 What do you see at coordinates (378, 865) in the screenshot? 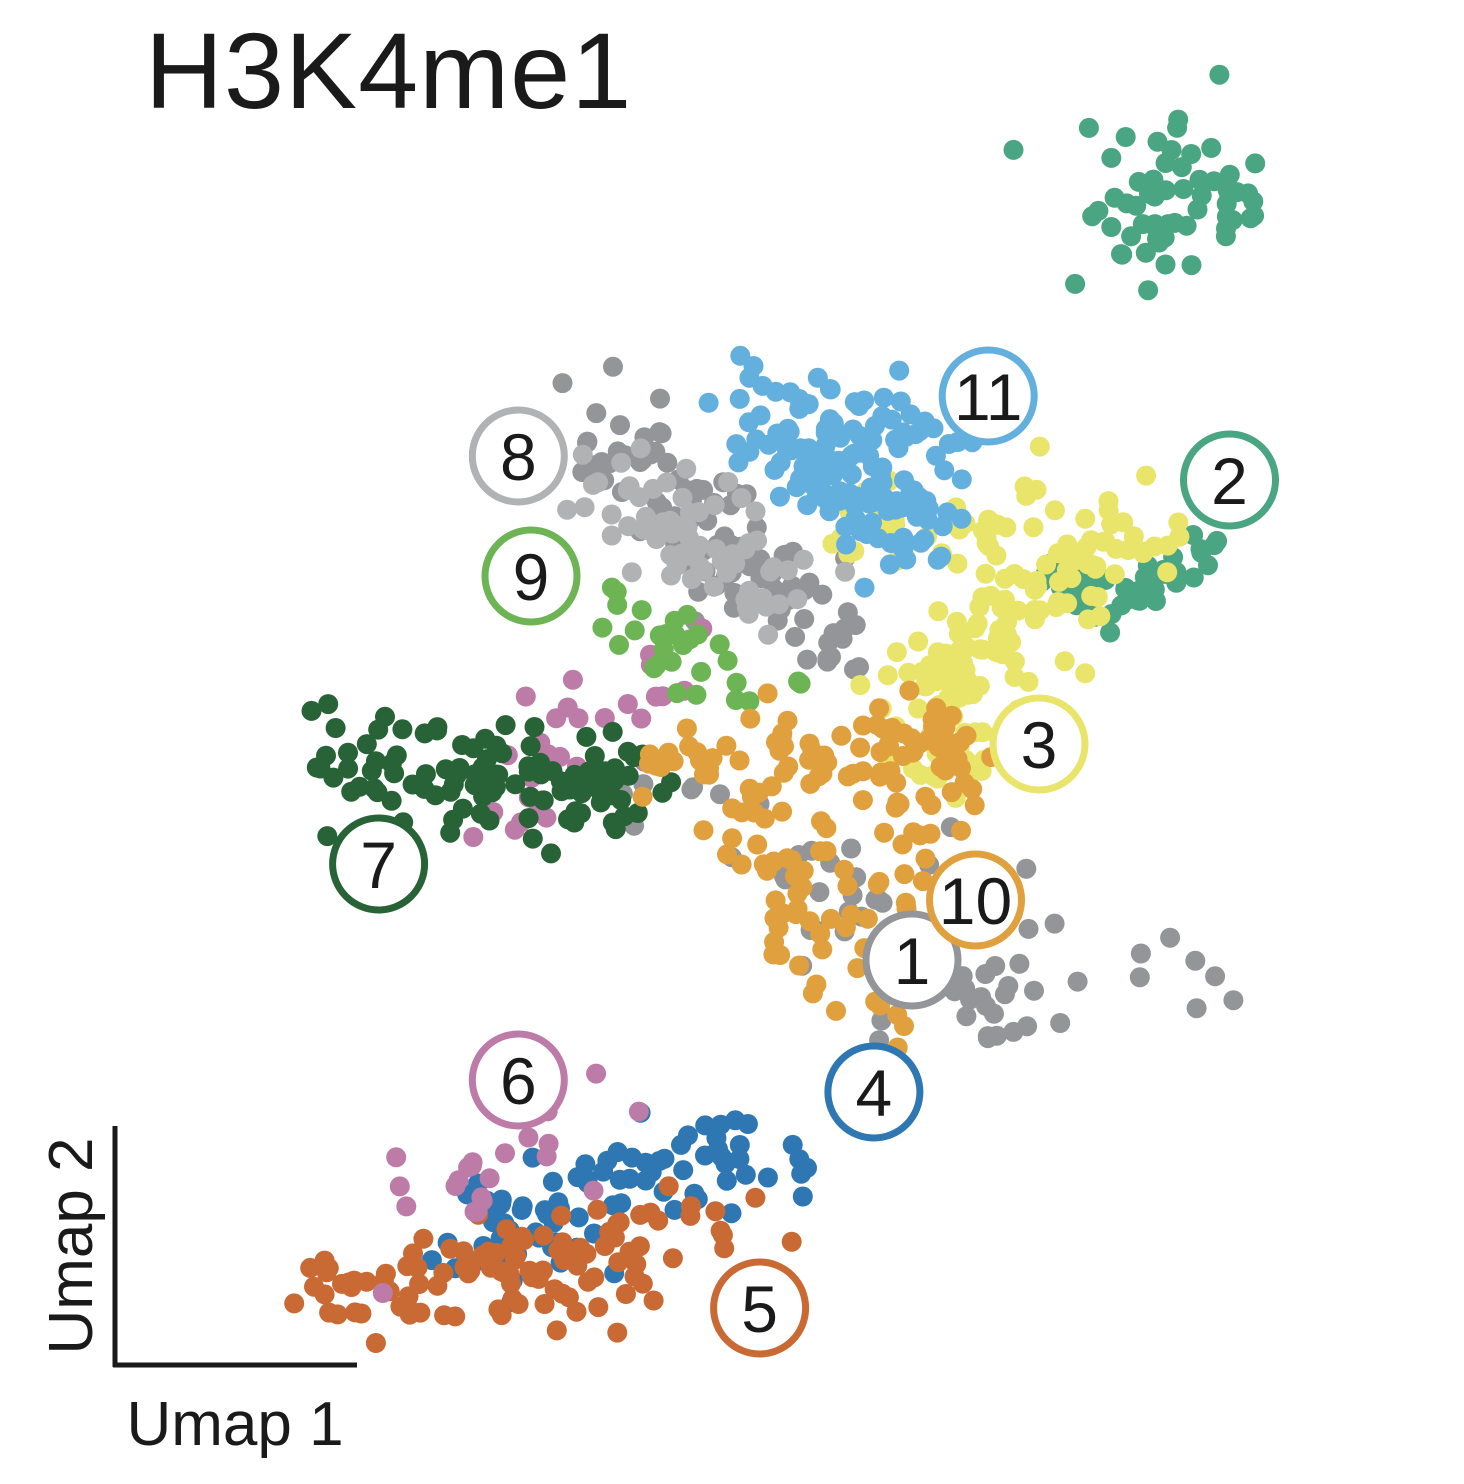
I see `cluster-label-text-7: 7` at bounding box center [378, 865].